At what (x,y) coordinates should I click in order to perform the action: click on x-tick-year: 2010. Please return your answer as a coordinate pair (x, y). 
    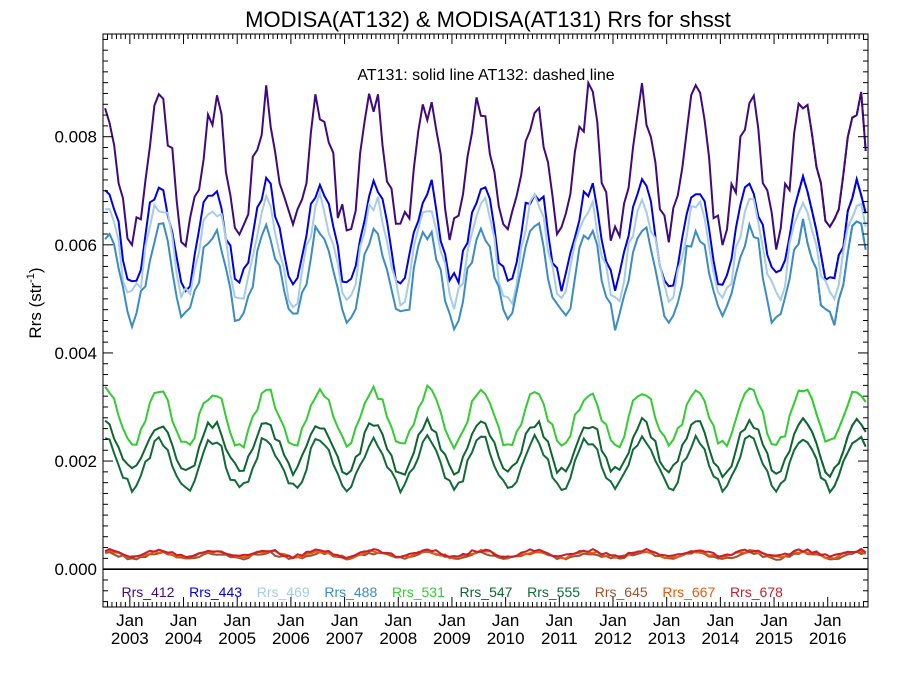
    Looking at the image, I should click on (506, 638).